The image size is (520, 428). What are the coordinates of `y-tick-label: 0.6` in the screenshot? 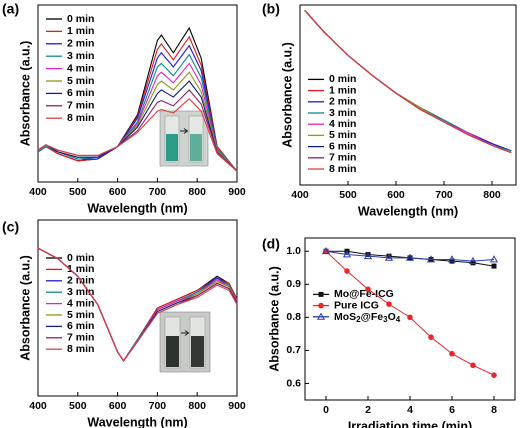 It's located at (293, 383).